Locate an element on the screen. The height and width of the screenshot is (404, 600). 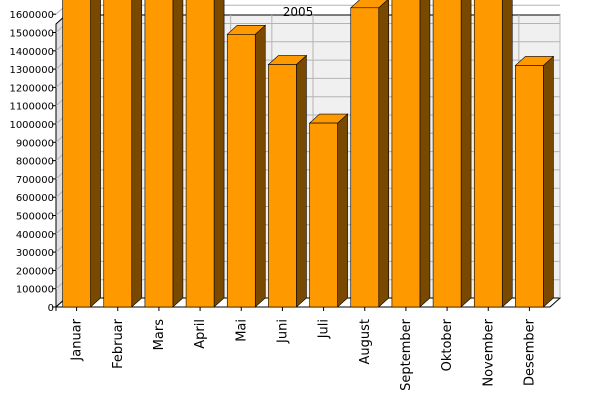
y-tick-label: 200000 is located at coordinates (35, 271).